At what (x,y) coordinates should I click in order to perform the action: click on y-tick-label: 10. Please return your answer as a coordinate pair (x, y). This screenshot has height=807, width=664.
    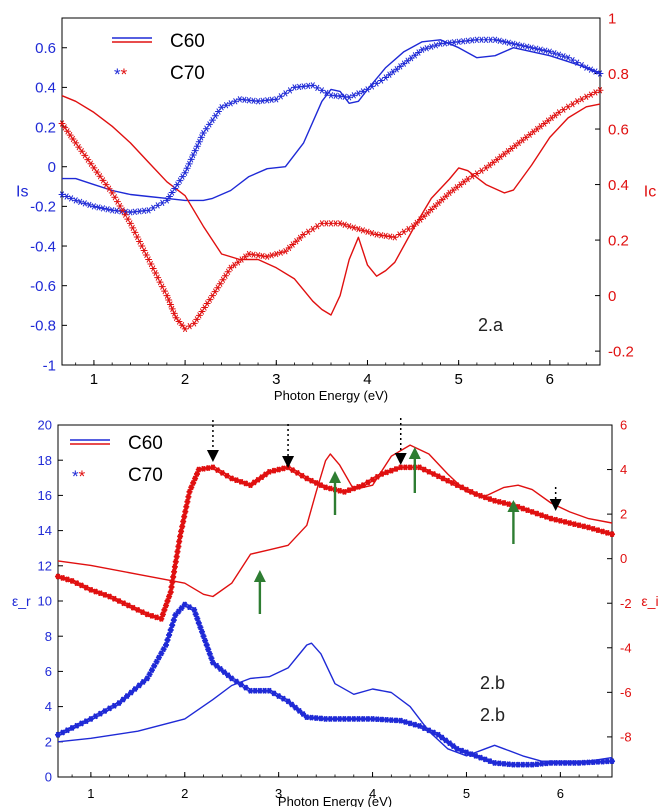
    Looking at the image, I should click on (45, 601).